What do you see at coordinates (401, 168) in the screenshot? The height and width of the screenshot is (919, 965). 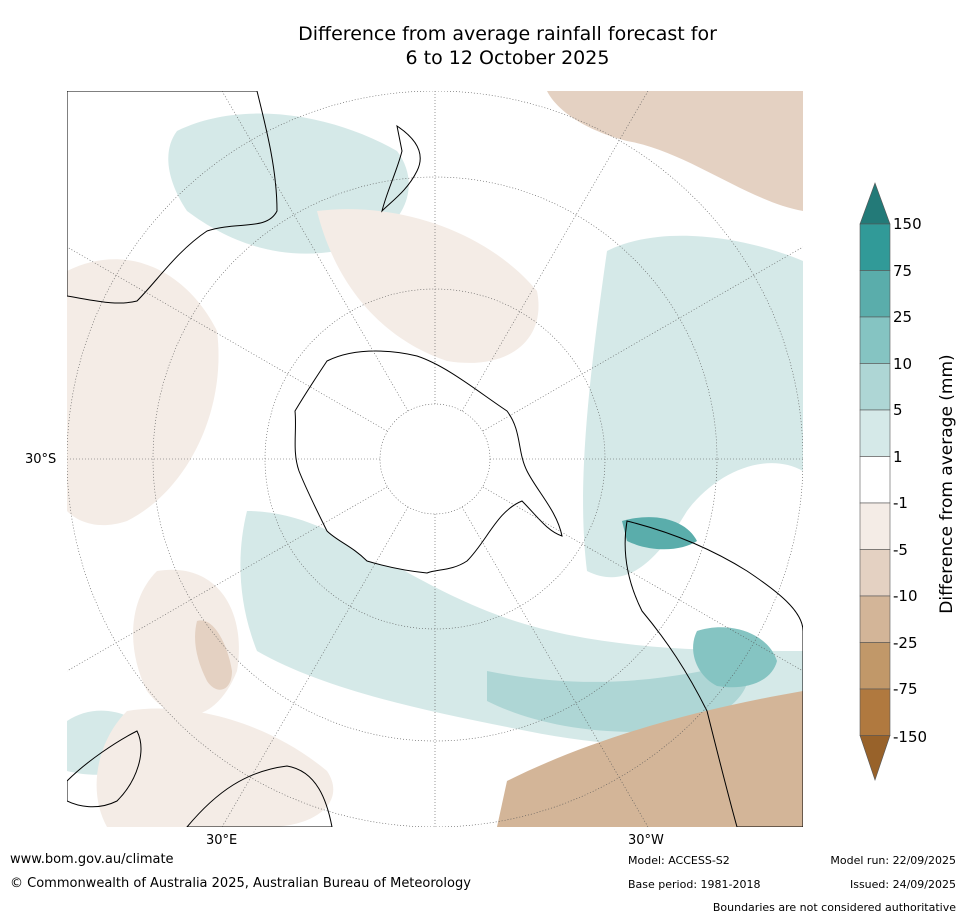 I see `new-zealand-coastline` at bounding box center [401, 168].